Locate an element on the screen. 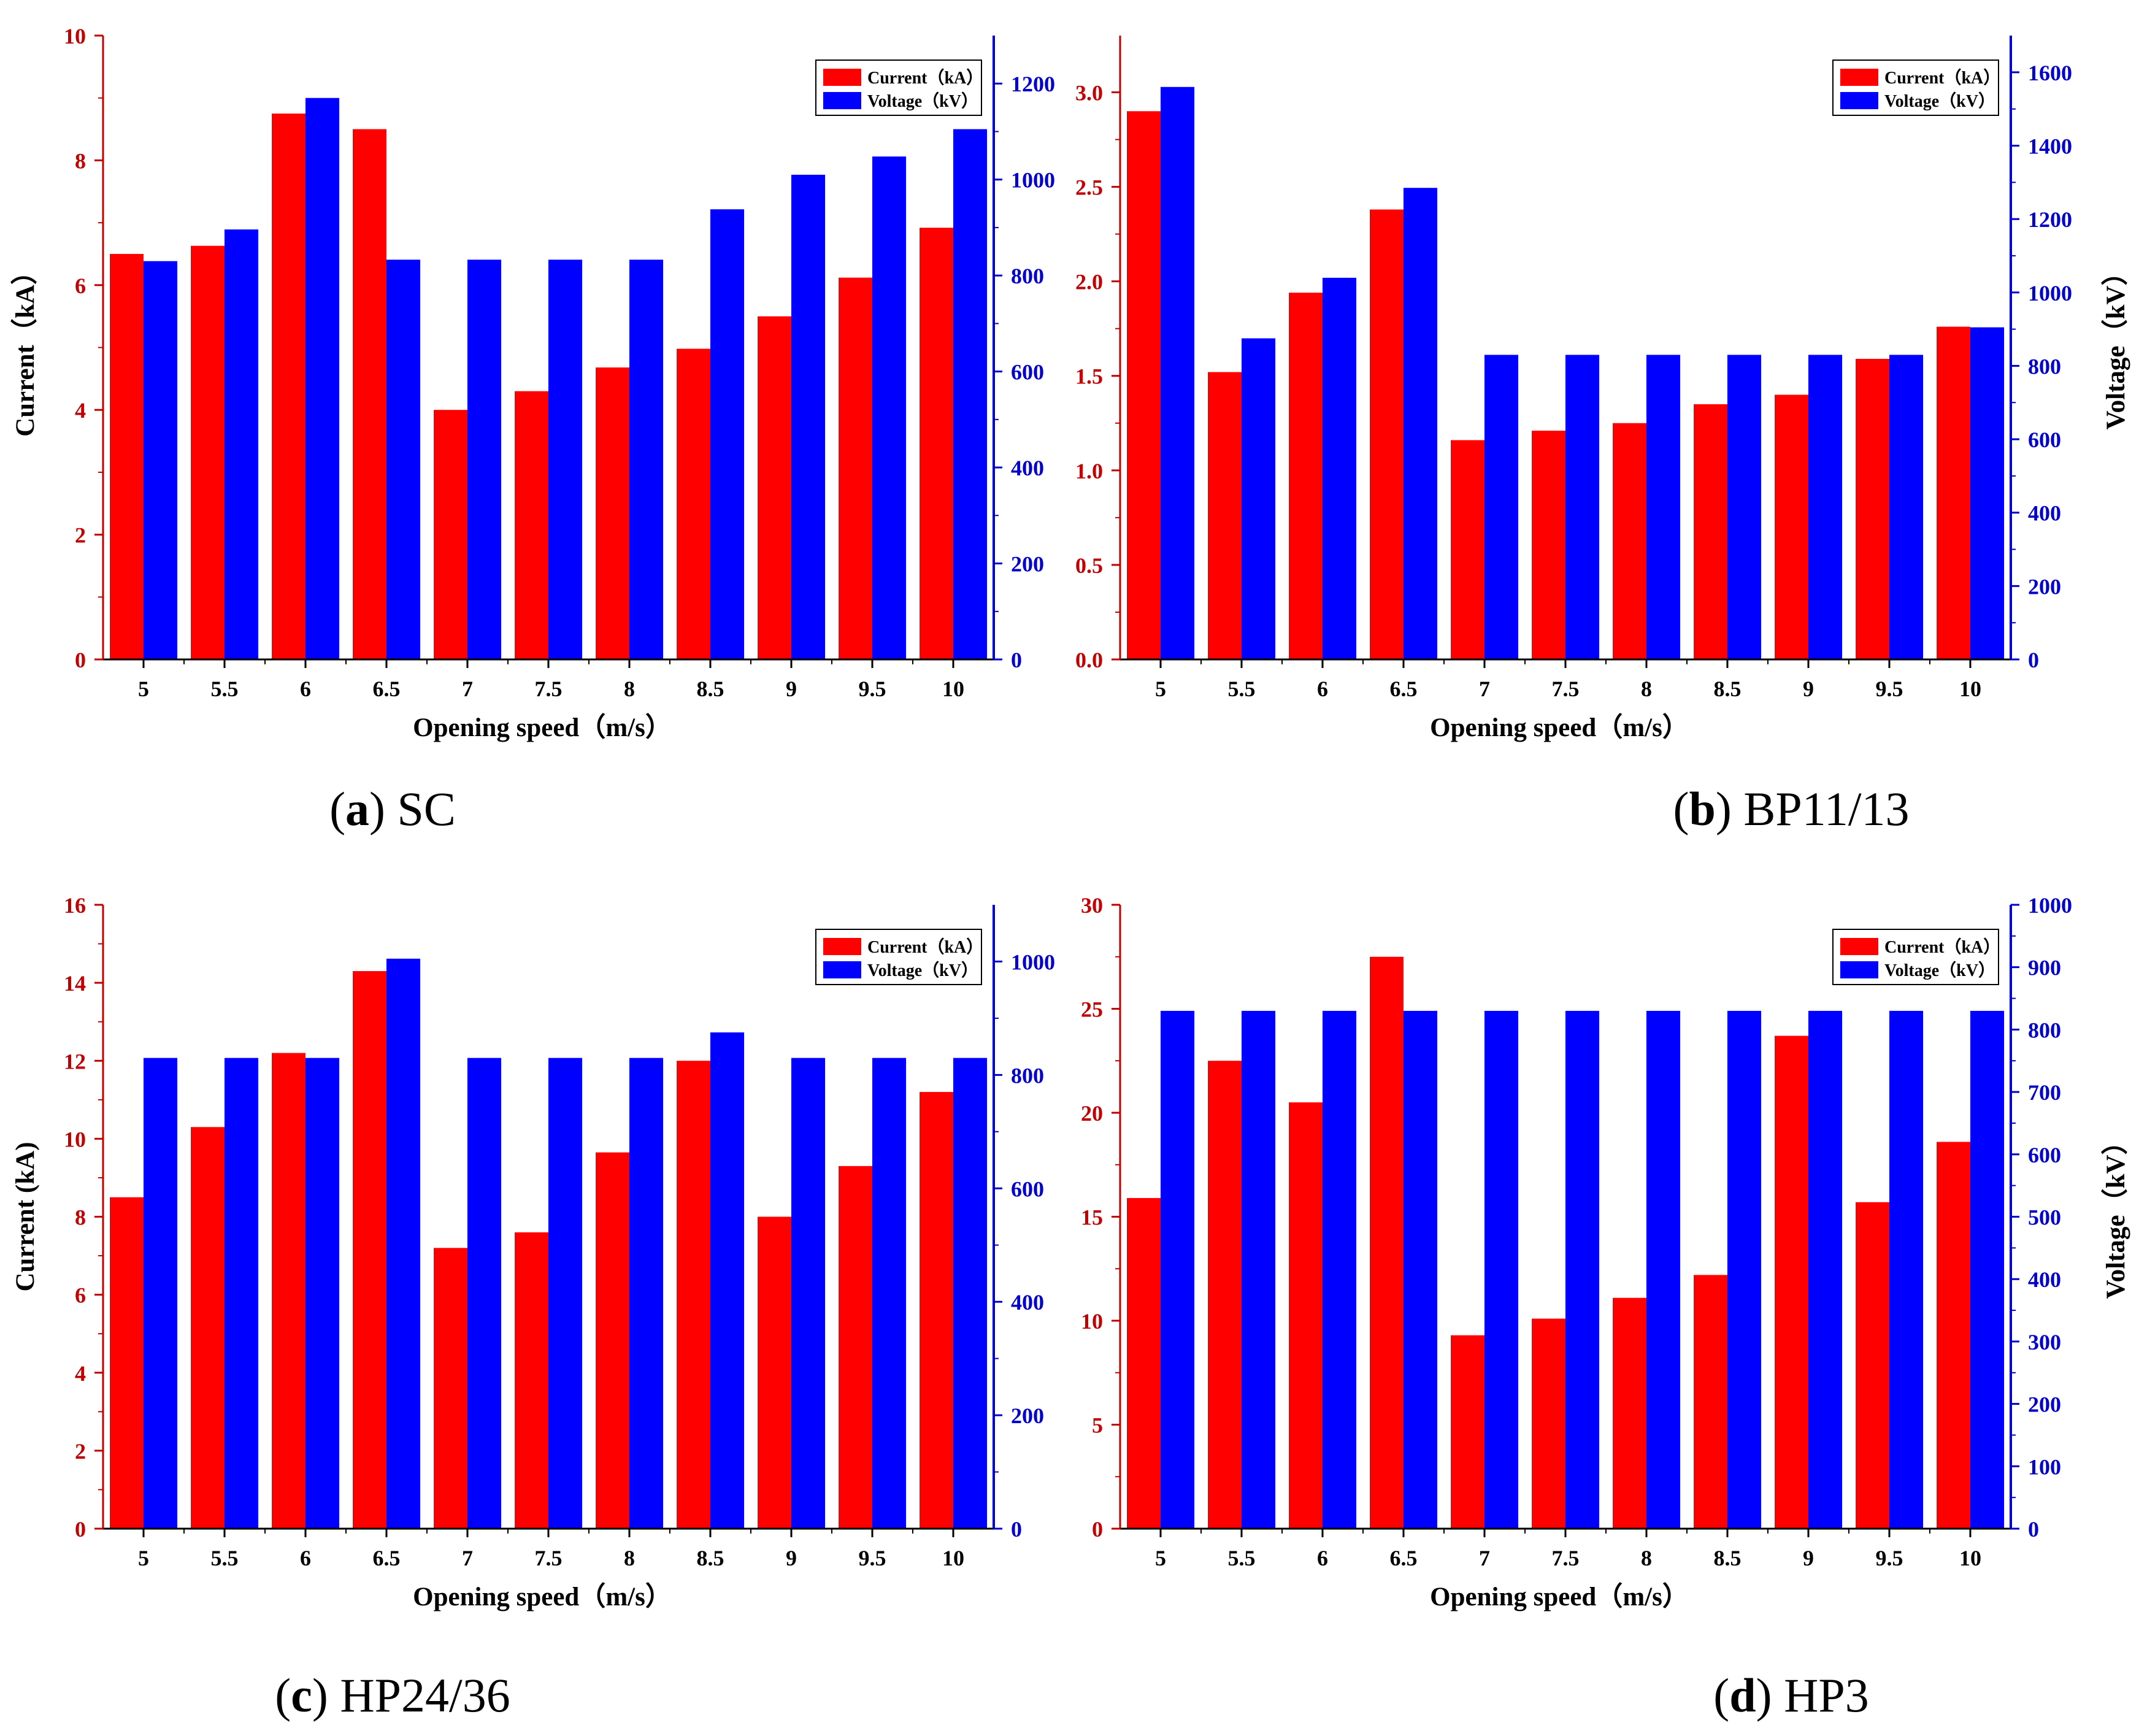 Image resolution: width=2139 pixels, height=1736 pixels. left-y-tick-label: 20 is located at coordinates (1092, 1114).